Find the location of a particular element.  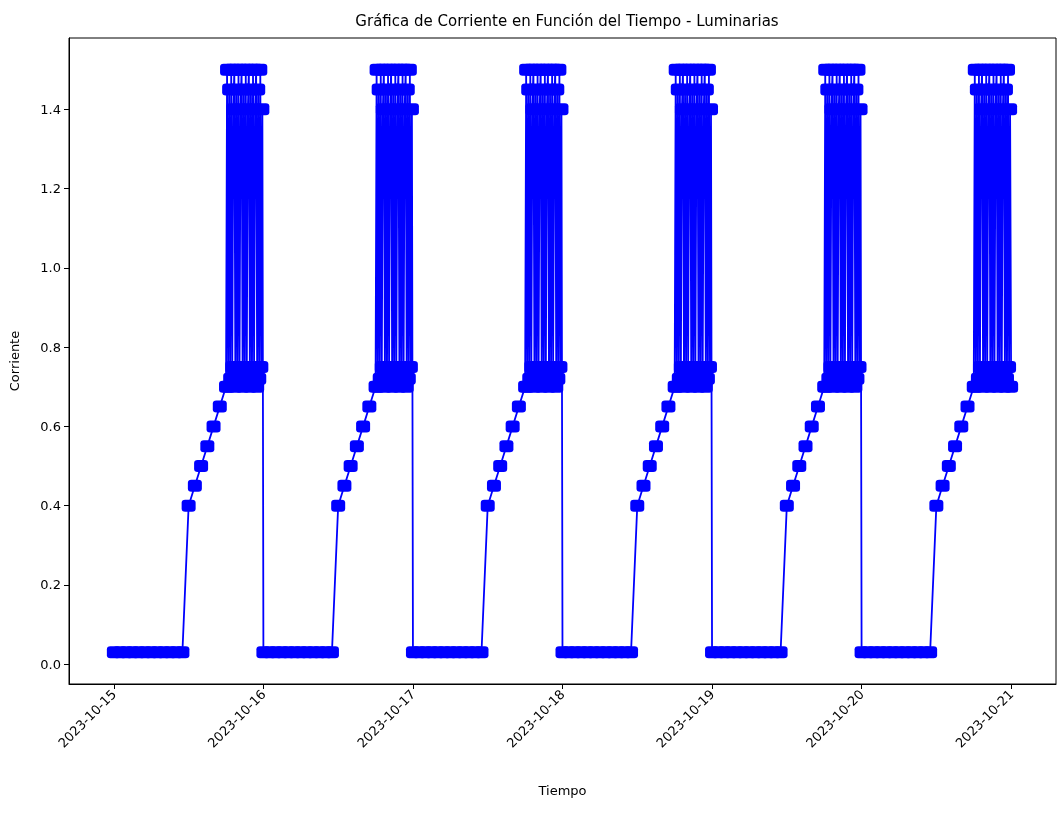

y-tick-label: 1.4 is located at coordinates (50, 109).